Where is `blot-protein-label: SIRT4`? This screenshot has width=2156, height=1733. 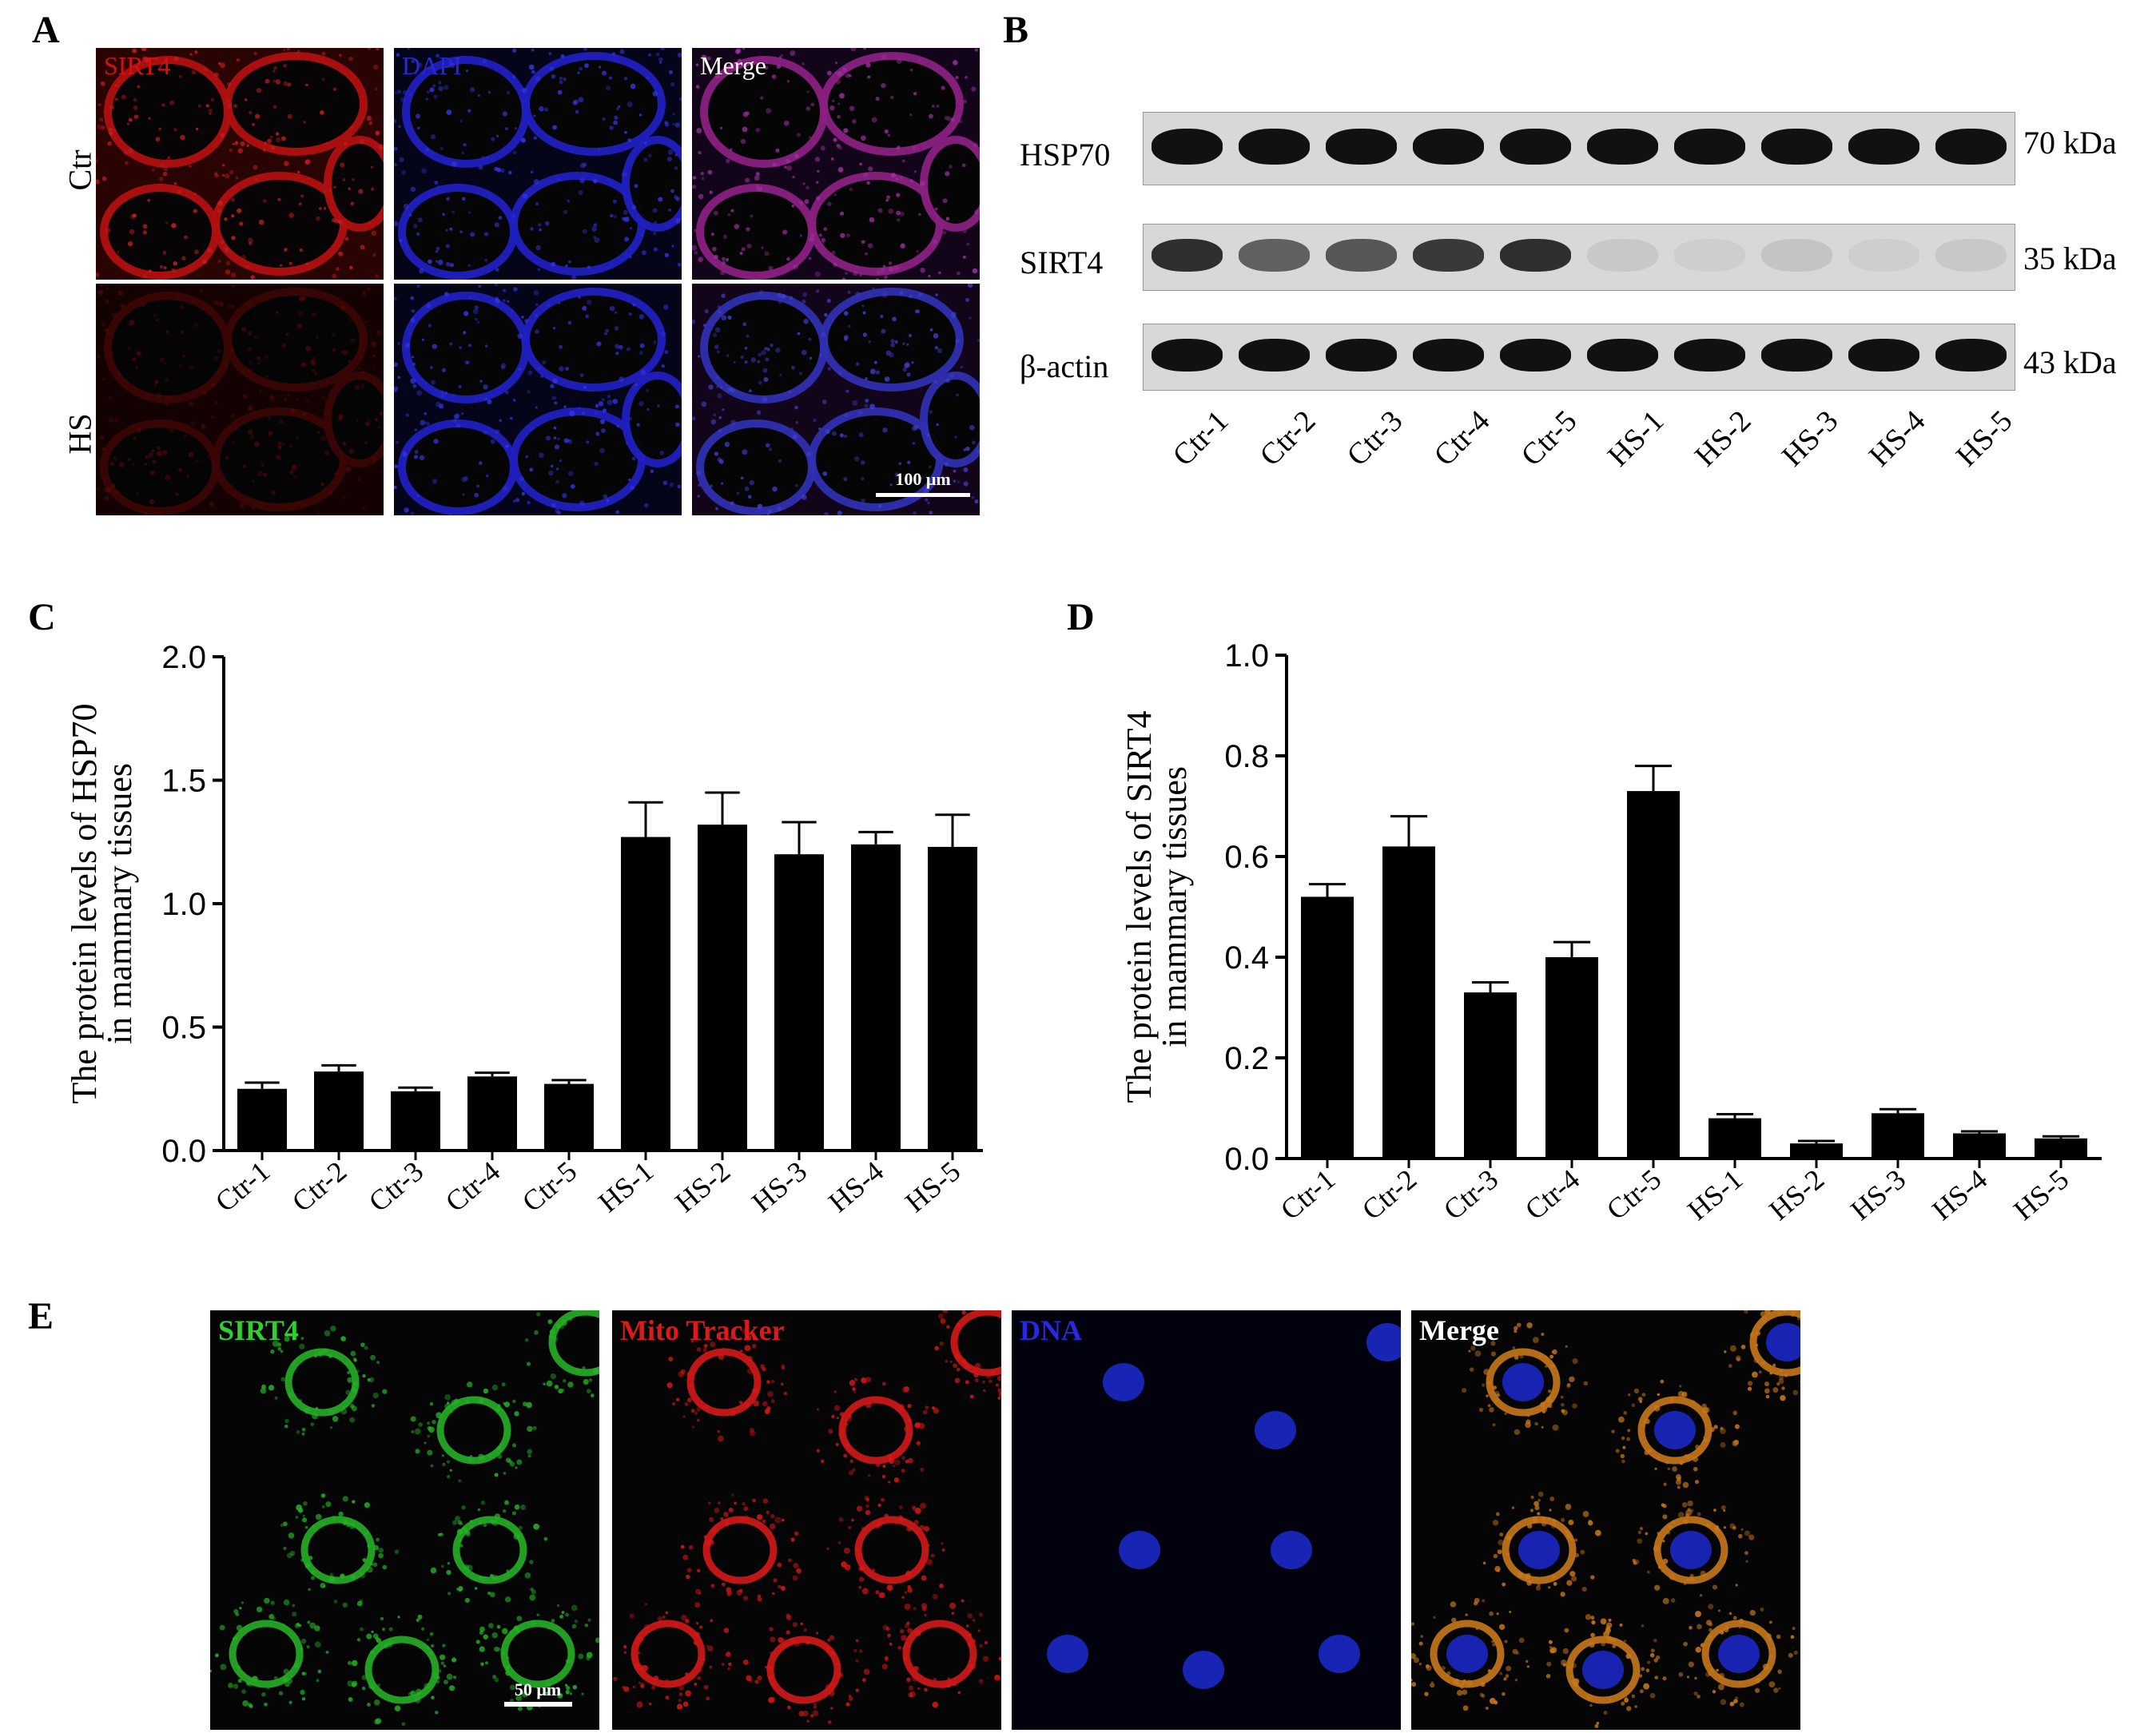
blot-protein-label: SIRT4 is located at coordinates (1062, 262).